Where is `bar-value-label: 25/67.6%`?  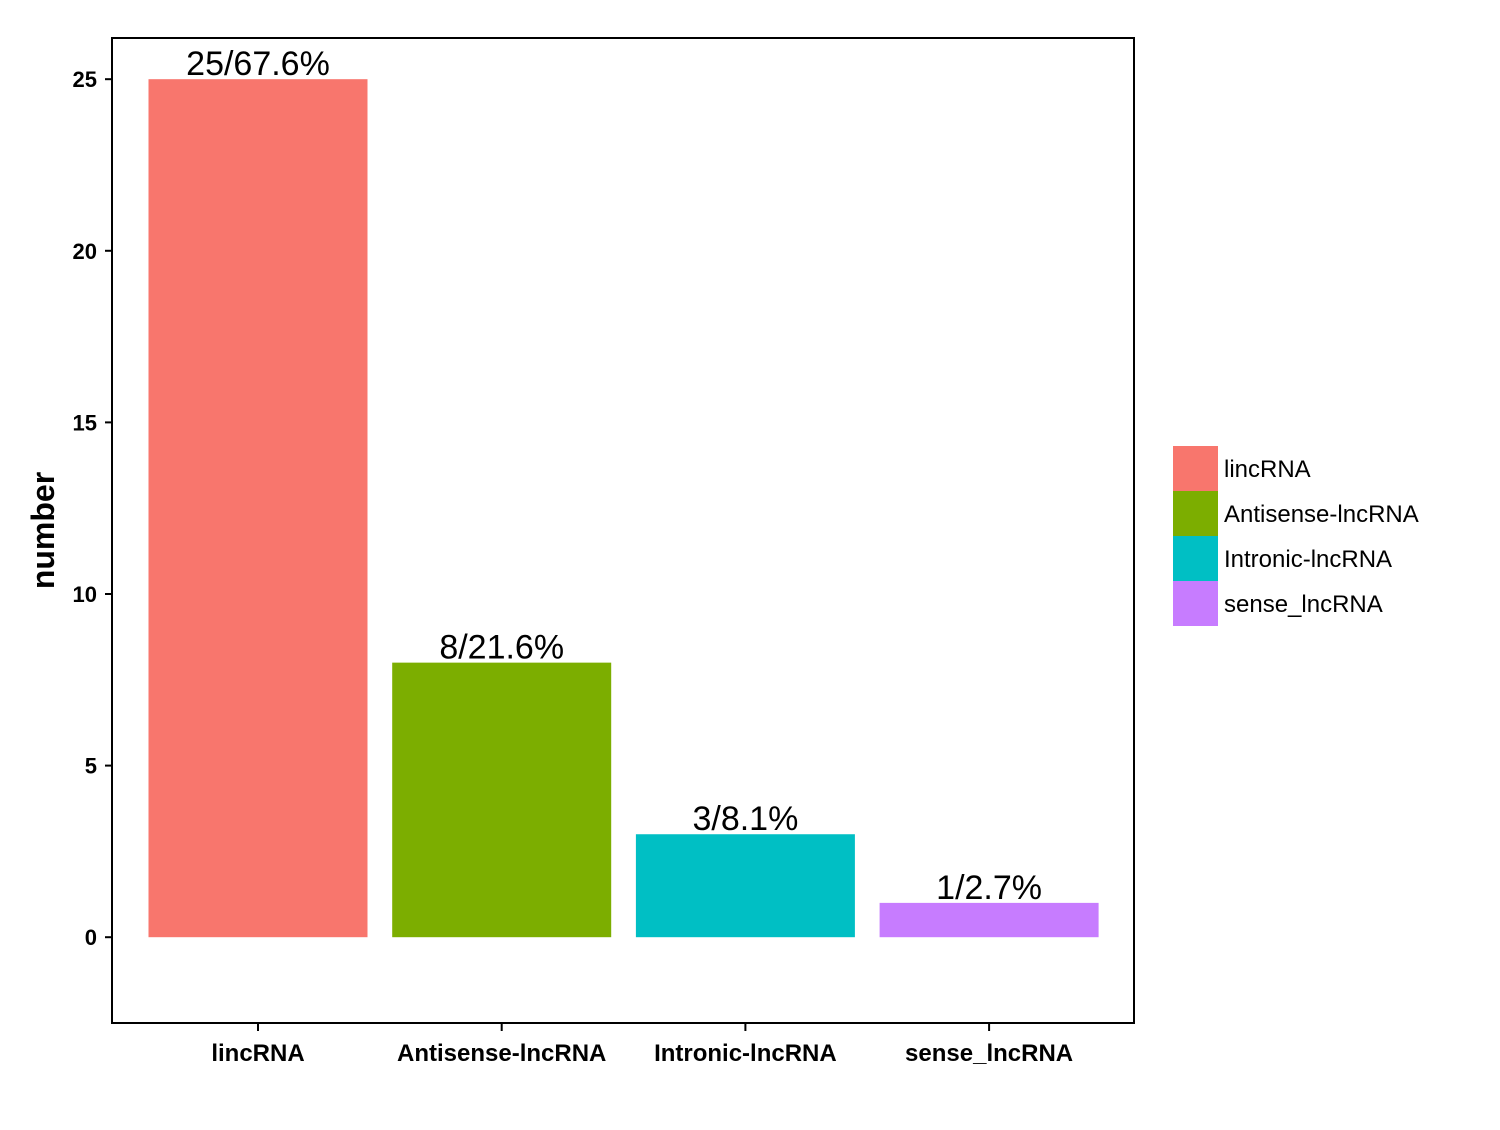 bar-value-label: 25/67.6% is located at coordinates (258, 64).